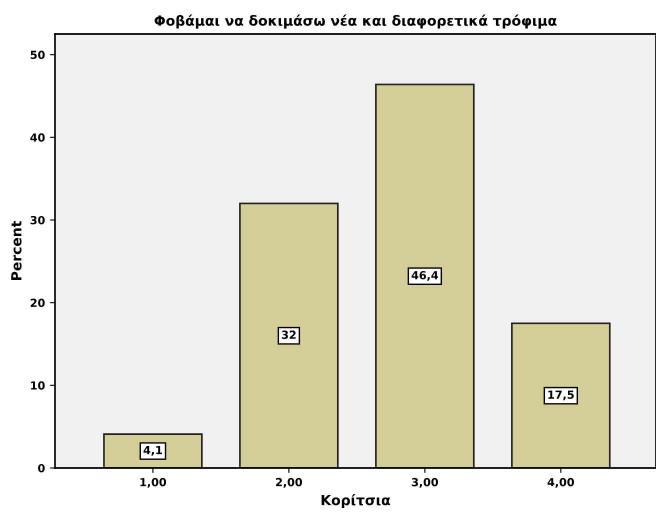  I want to click on data-label: 17,5, so click(561, 395).